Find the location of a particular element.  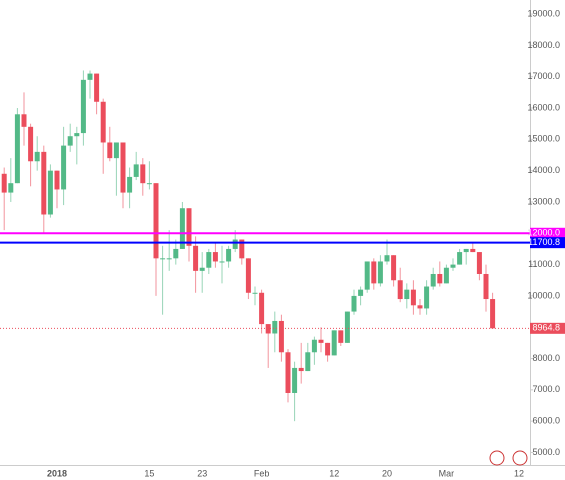

y-tick-label: 14000.0 is located at coordinates (543, 170).